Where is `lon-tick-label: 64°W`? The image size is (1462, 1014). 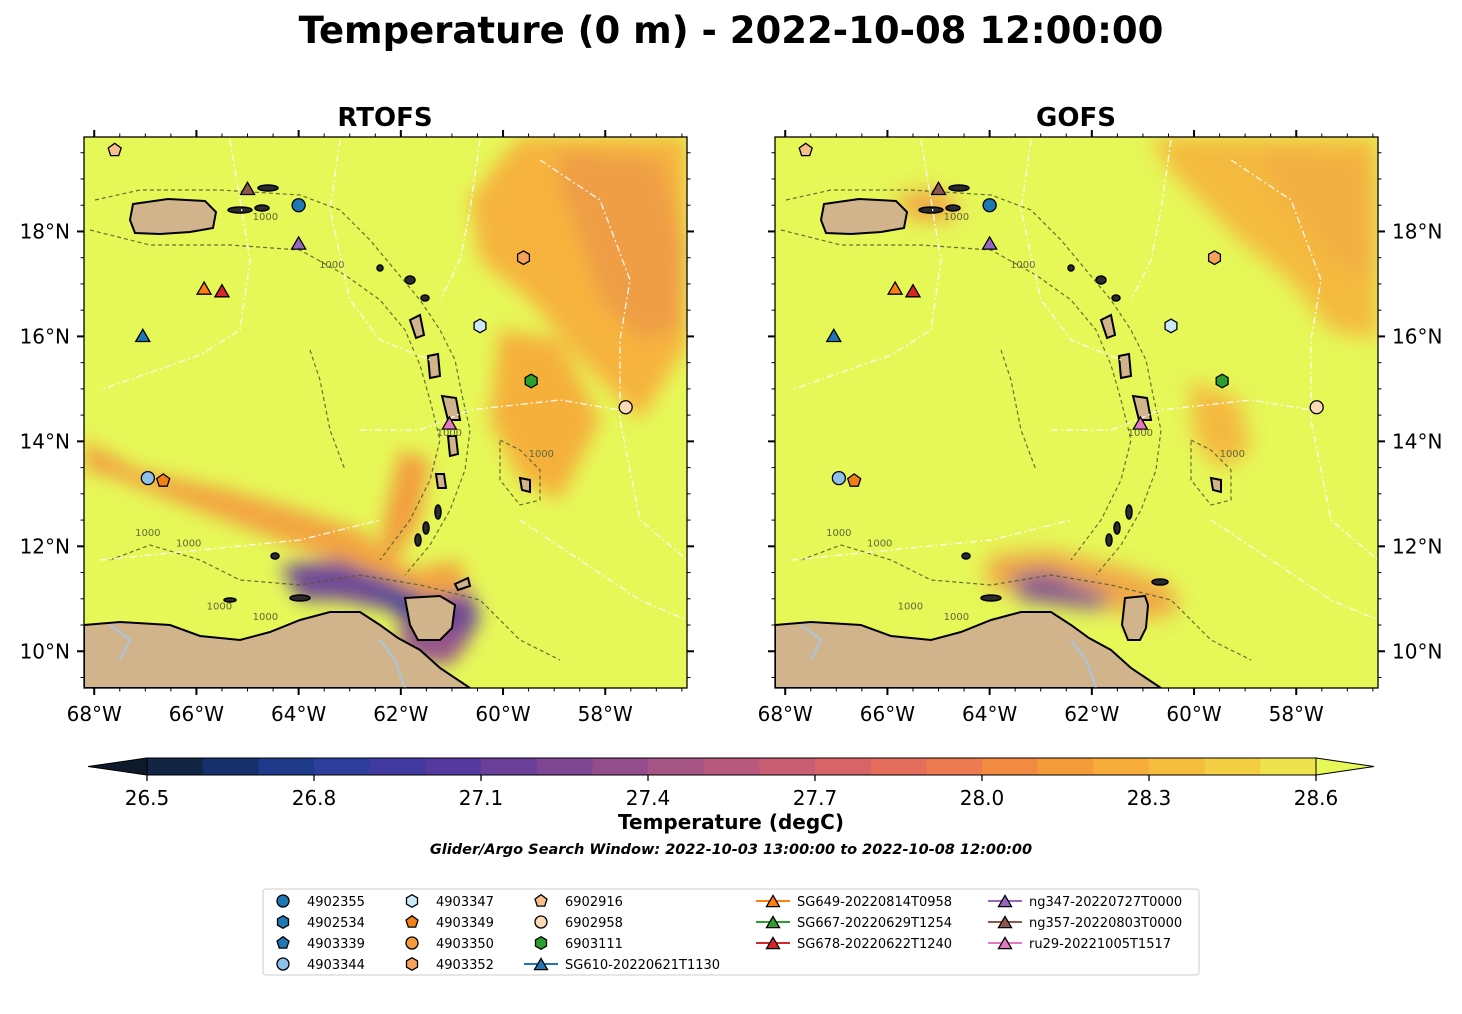 lon-tick-label: 64°W is located at coordinates (989, 714).